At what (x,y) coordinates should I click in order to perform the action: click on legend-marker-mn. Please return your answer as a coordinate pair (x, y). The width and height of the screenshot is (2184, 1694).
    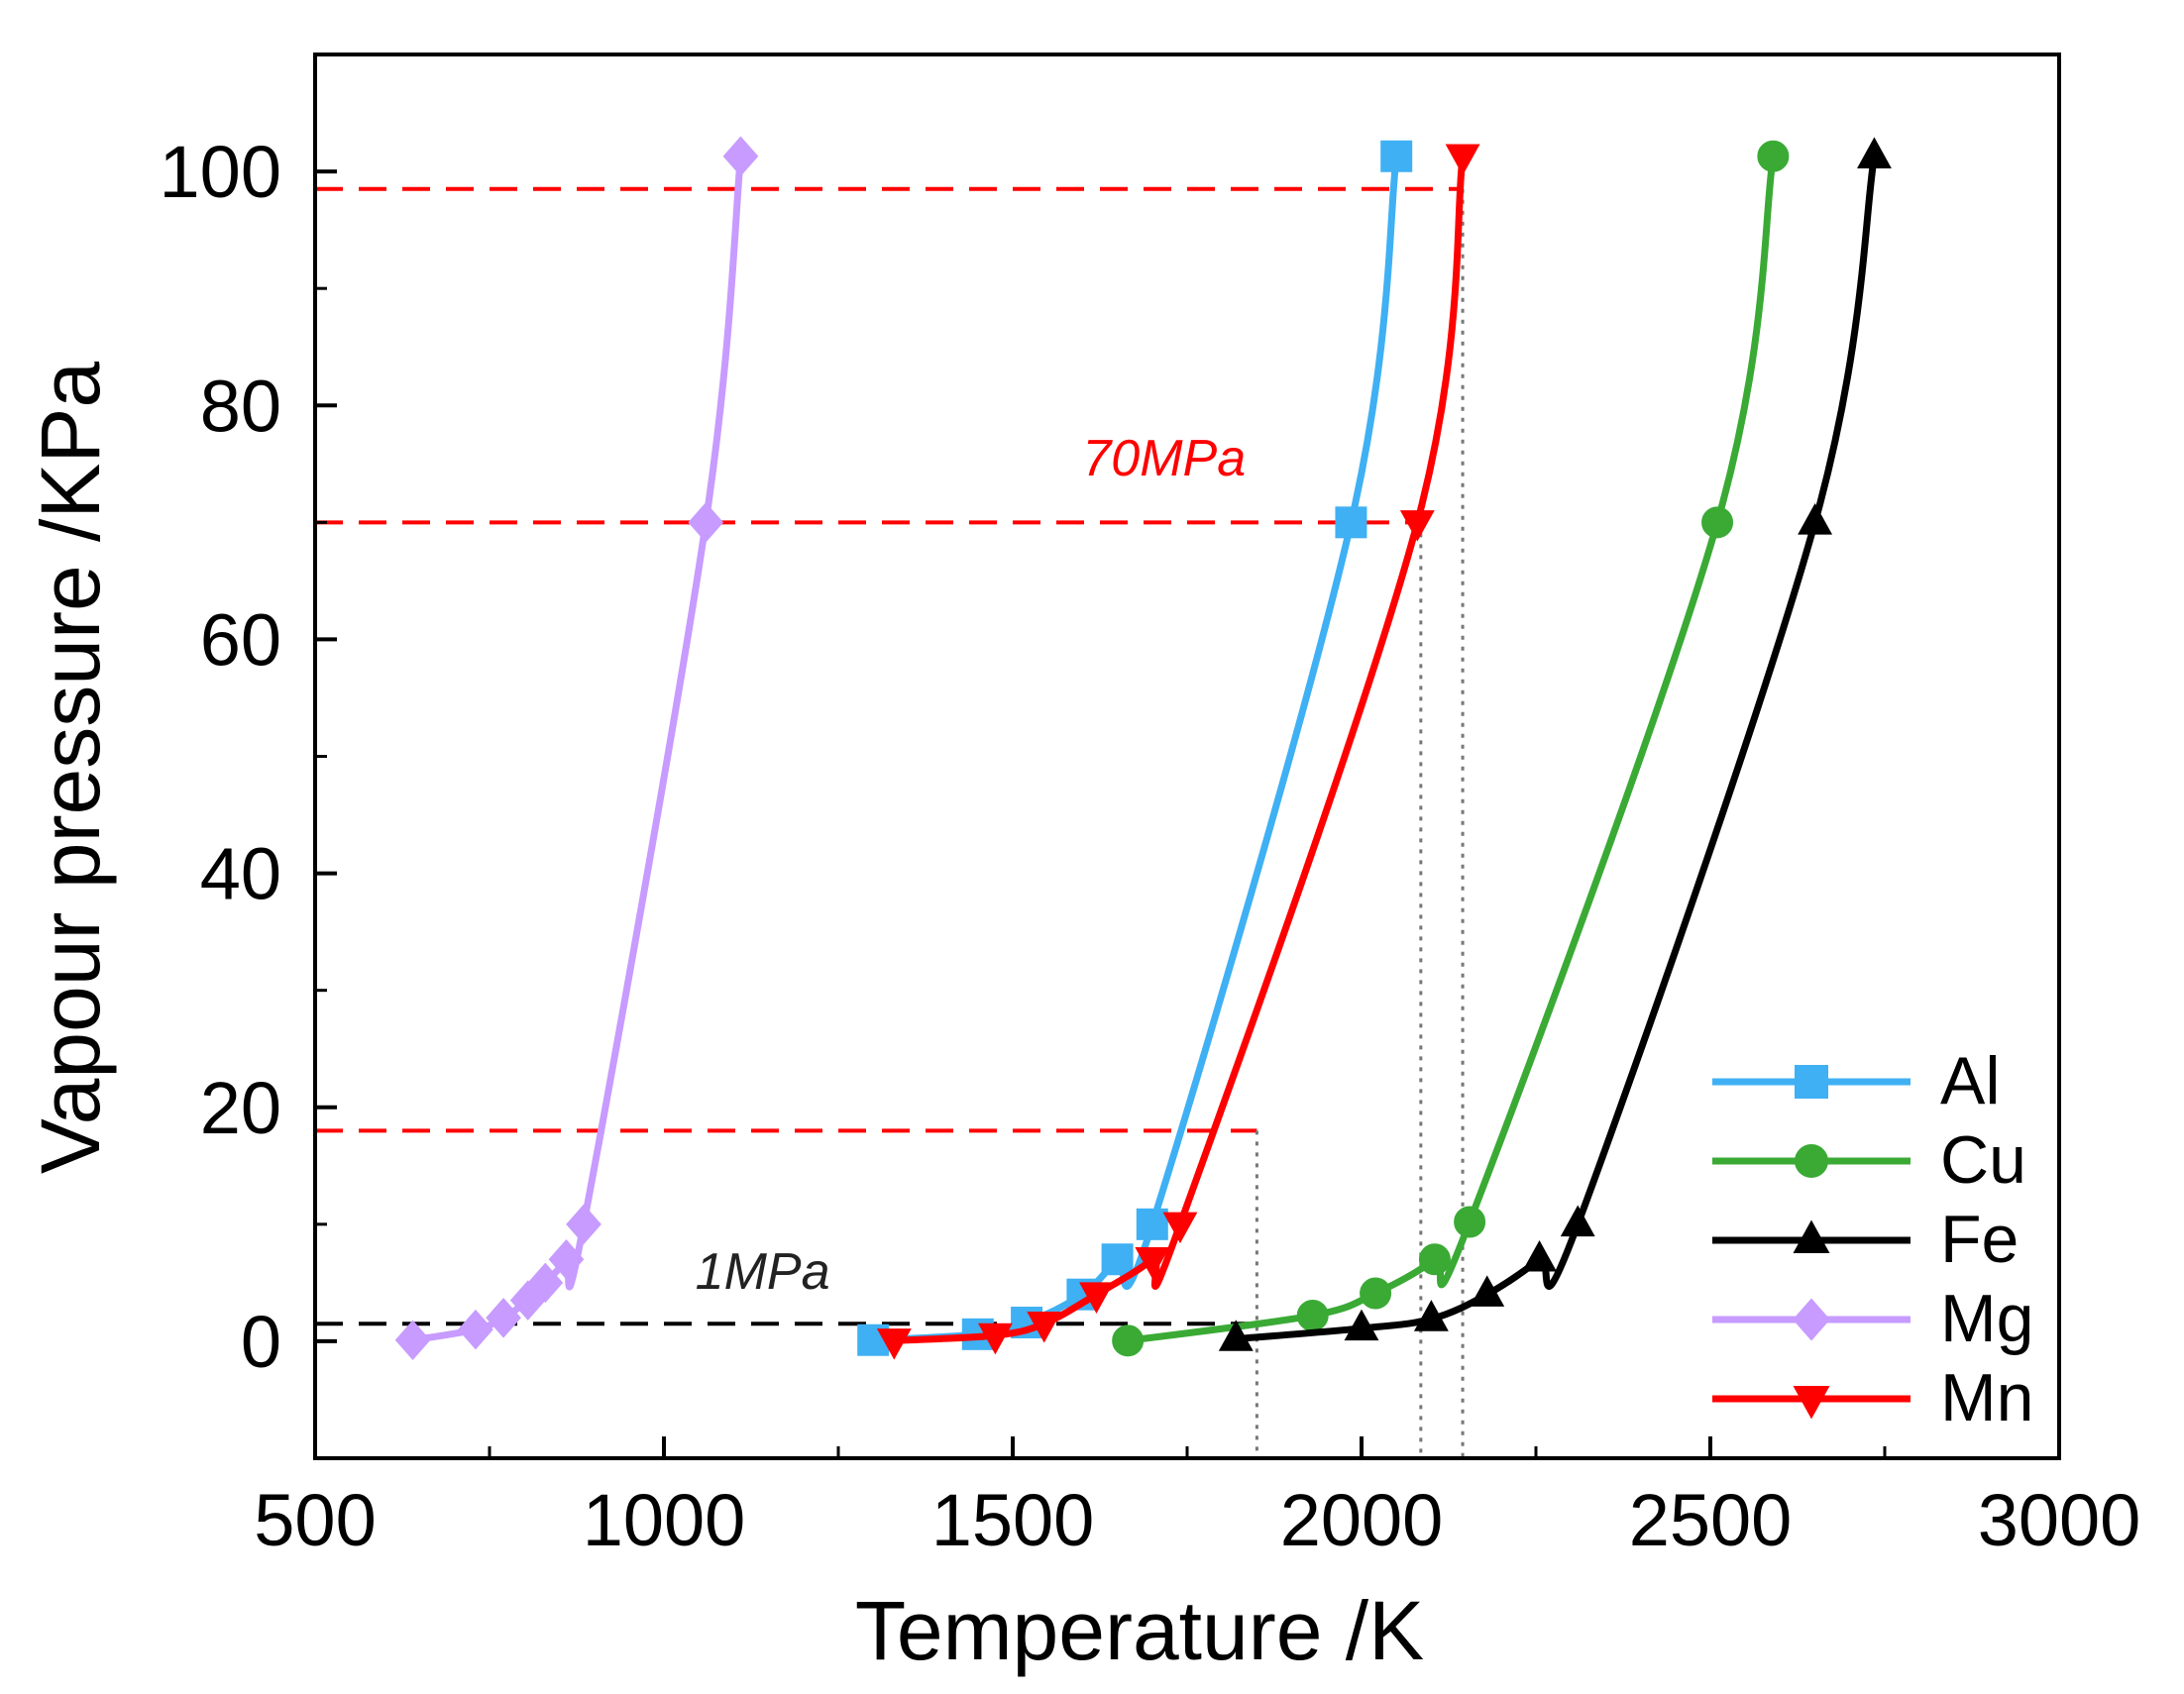
    Looking at the image, I should click on (1811, 1403).